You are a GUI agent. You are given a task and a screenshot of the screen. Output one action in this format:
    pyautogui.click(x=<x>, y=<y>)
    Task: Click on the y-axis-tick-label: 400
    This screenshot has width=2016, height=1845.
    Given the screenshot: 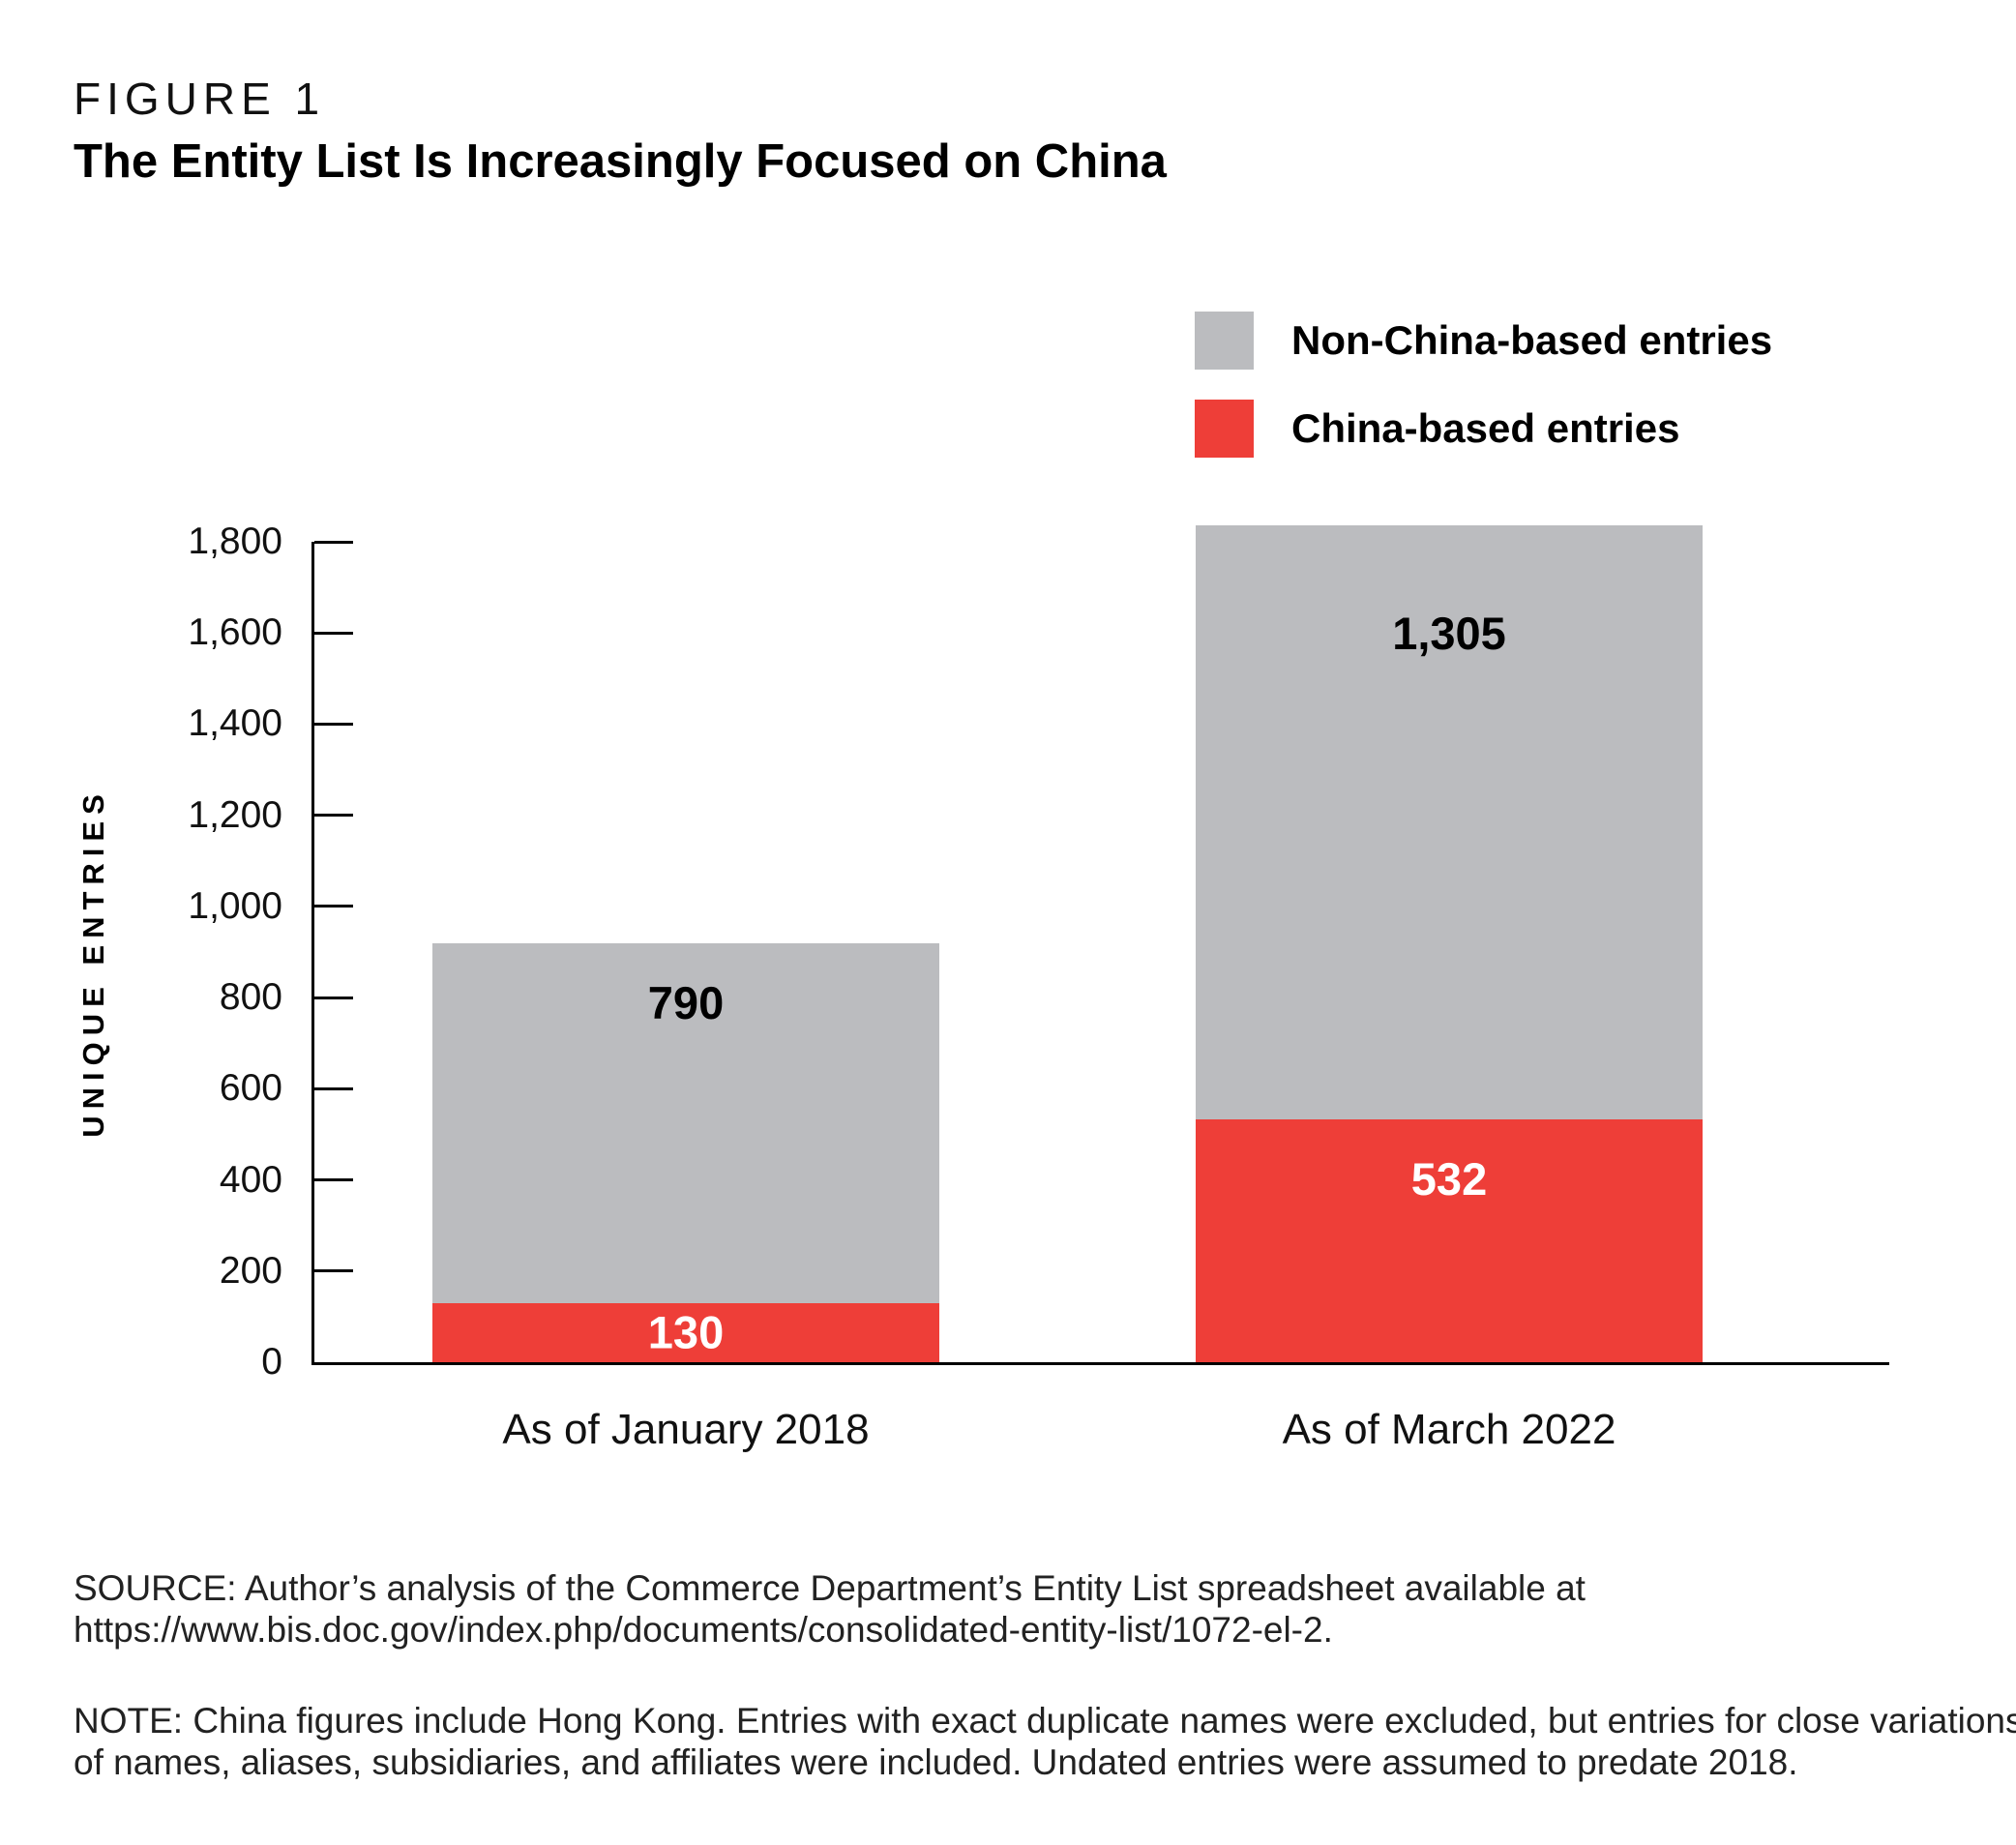 What is the action you would take?
    pyautogui.click(x=250, y=1179)
    